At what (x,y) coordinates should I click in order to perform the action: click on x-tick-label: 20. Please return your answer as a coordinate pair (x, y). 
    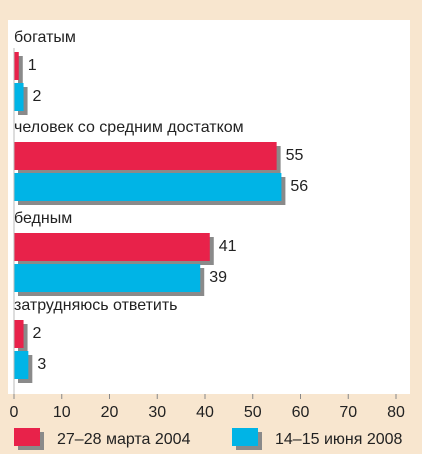
    Looking at the image, I should click on (110, 412).